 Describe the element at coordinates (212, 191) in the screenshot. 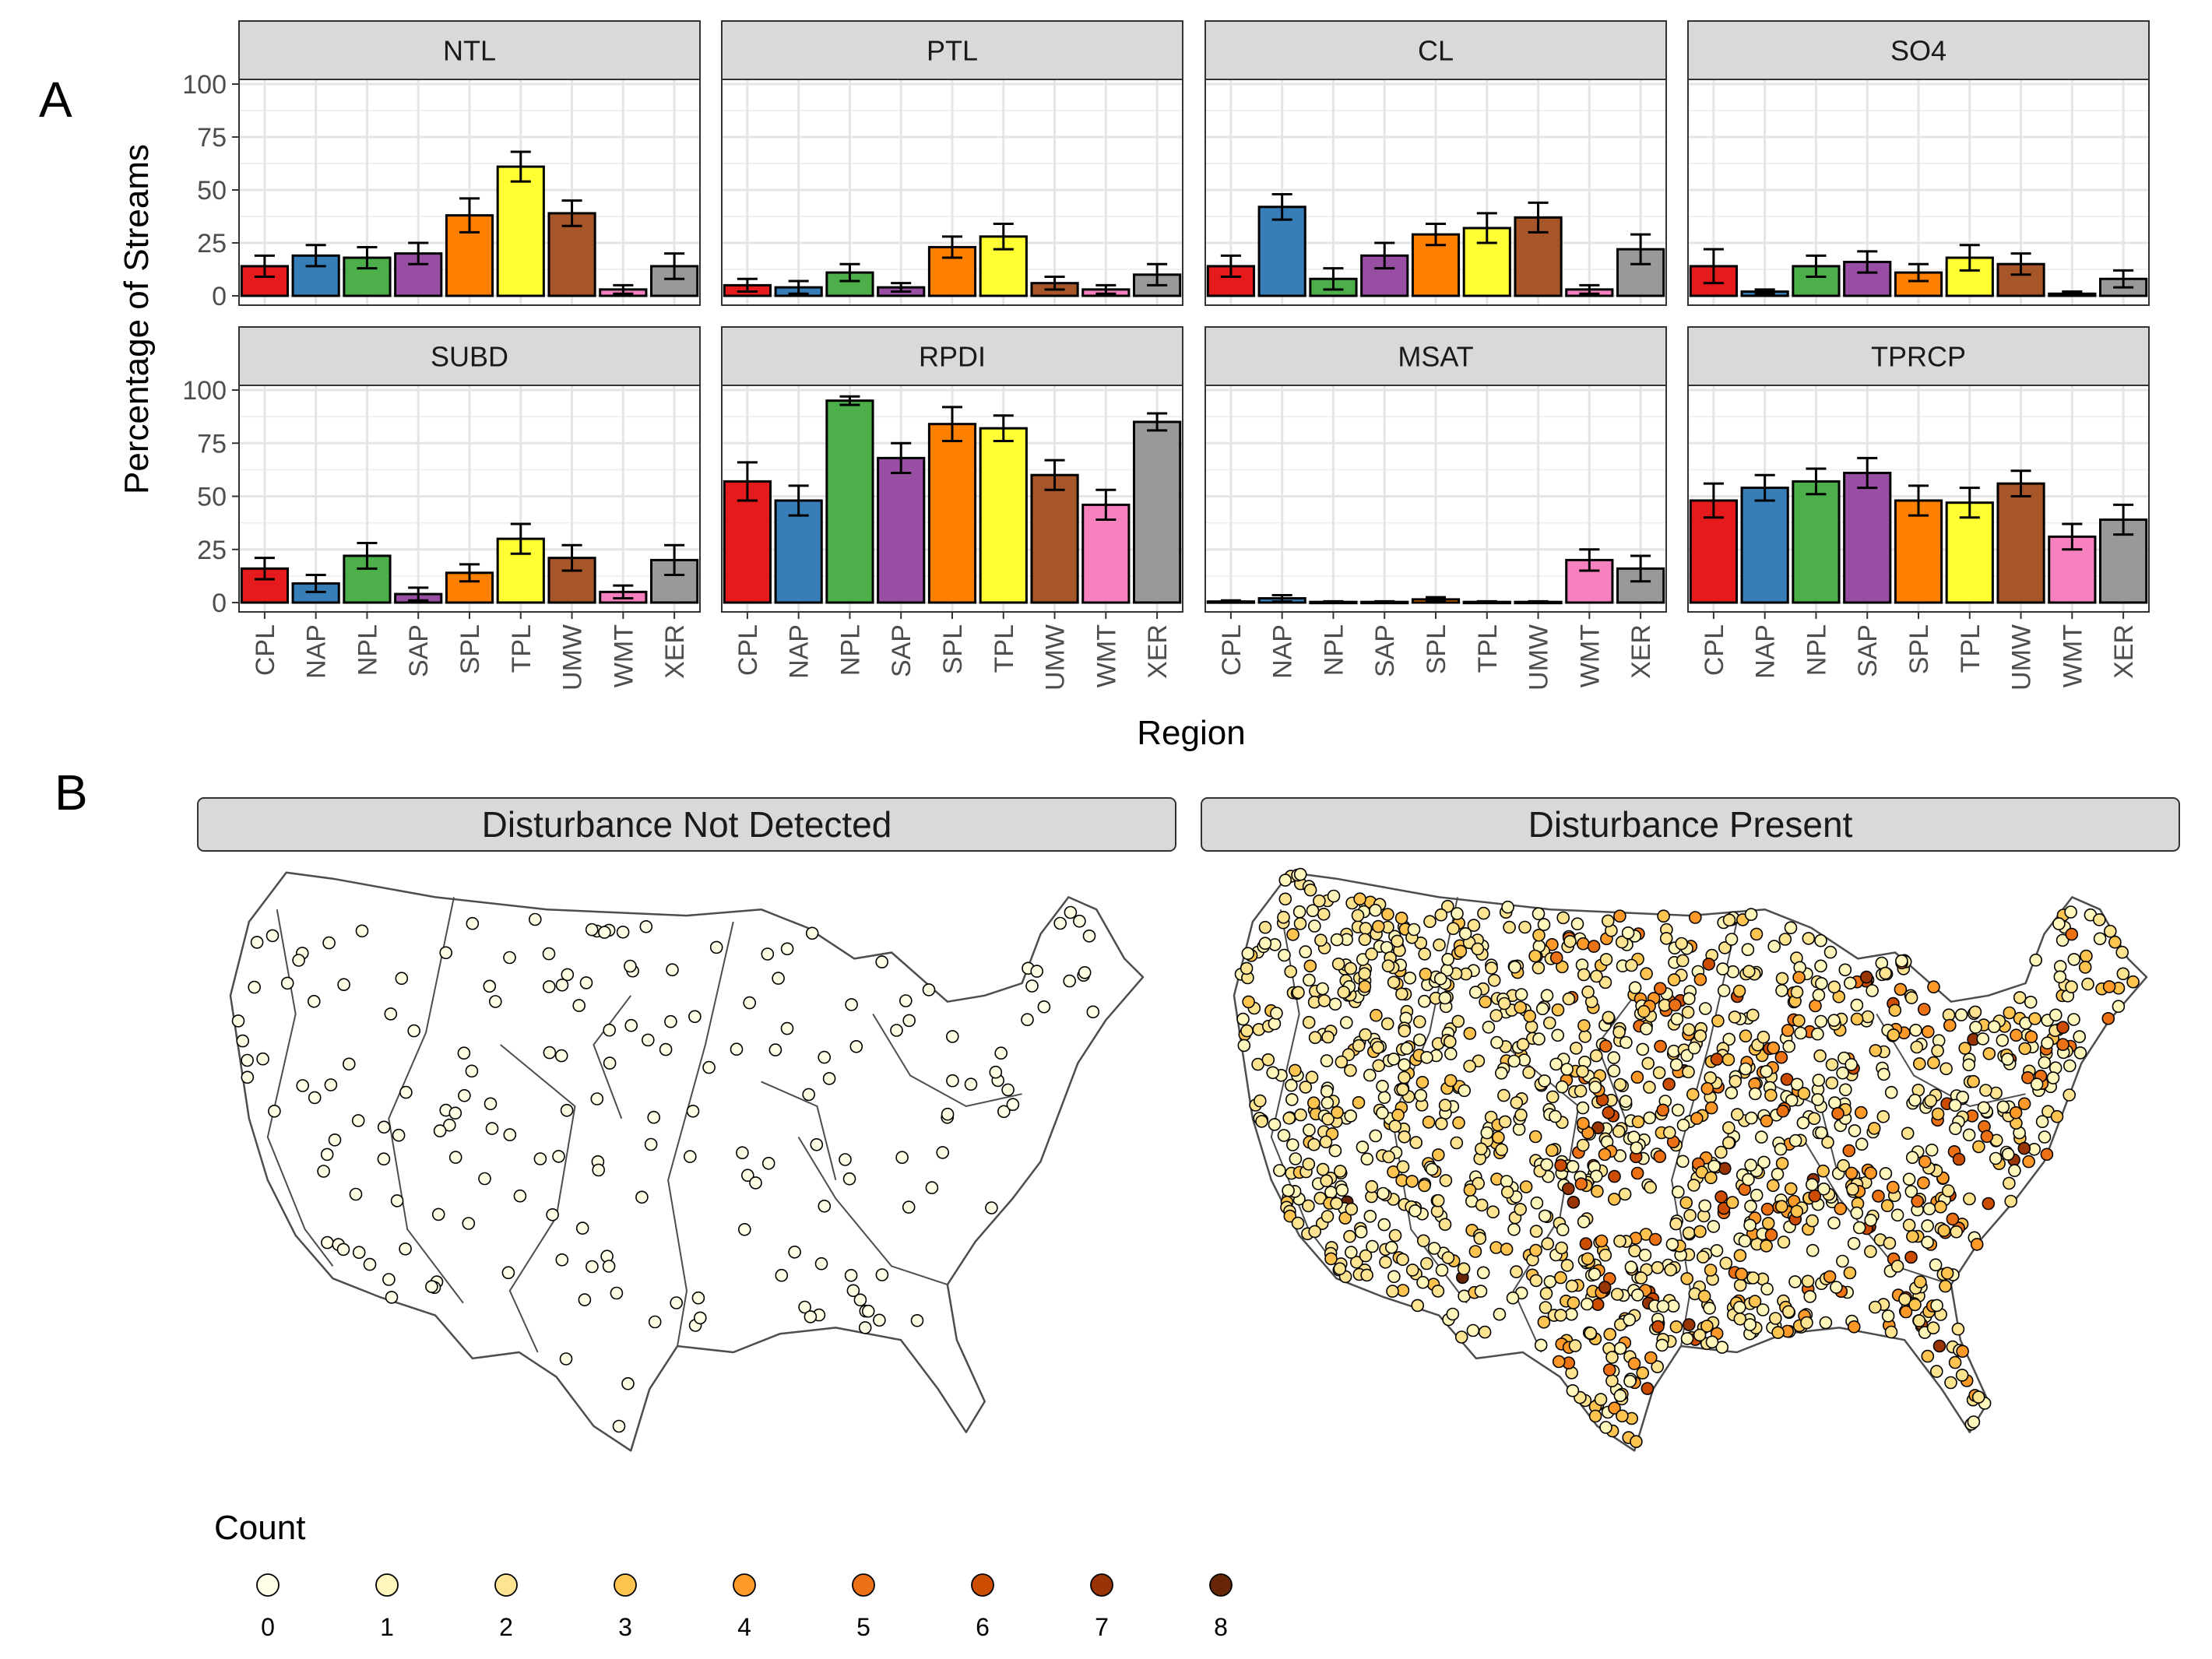

I see `y-tick-label: 50` at that location.